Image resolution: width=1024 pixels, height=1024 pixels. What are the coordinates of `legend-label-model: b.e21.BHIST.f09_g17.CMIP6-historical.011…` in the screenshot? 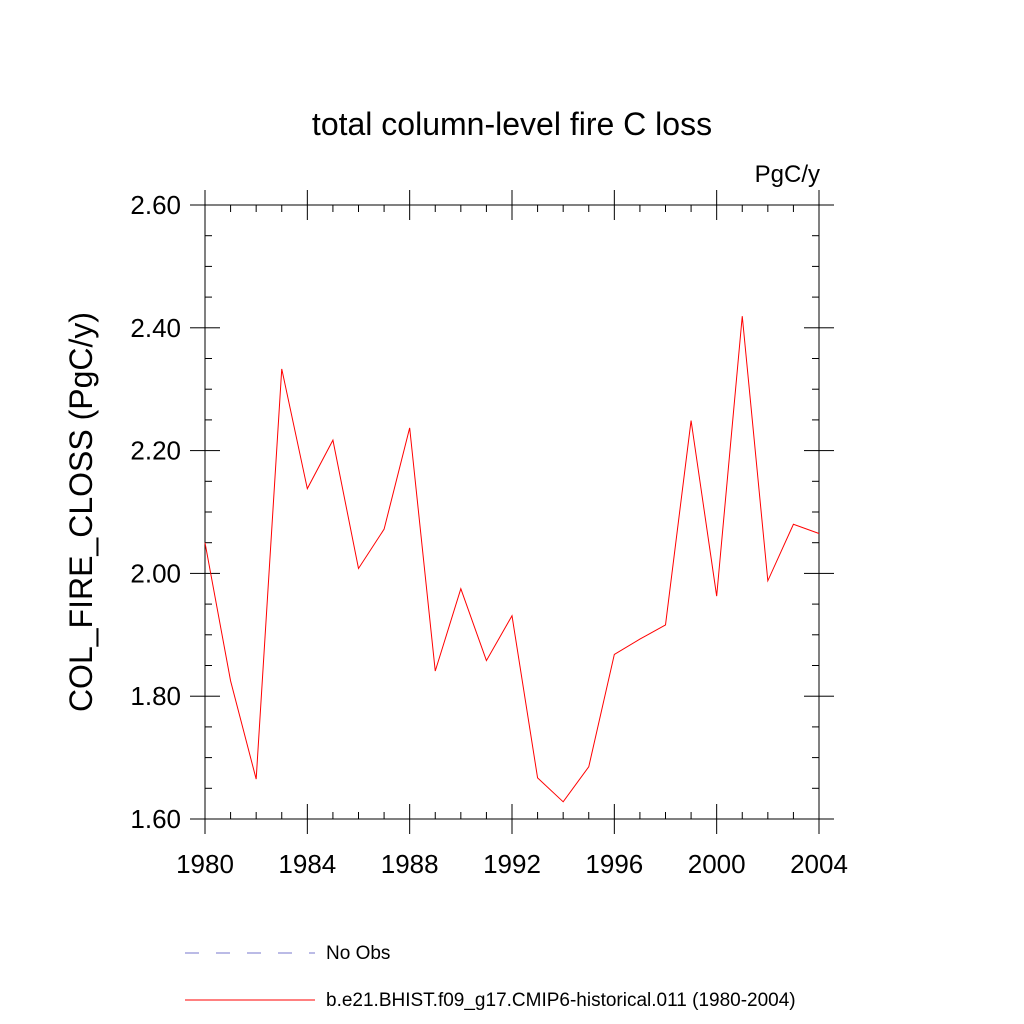 It's located at (561, 1000).